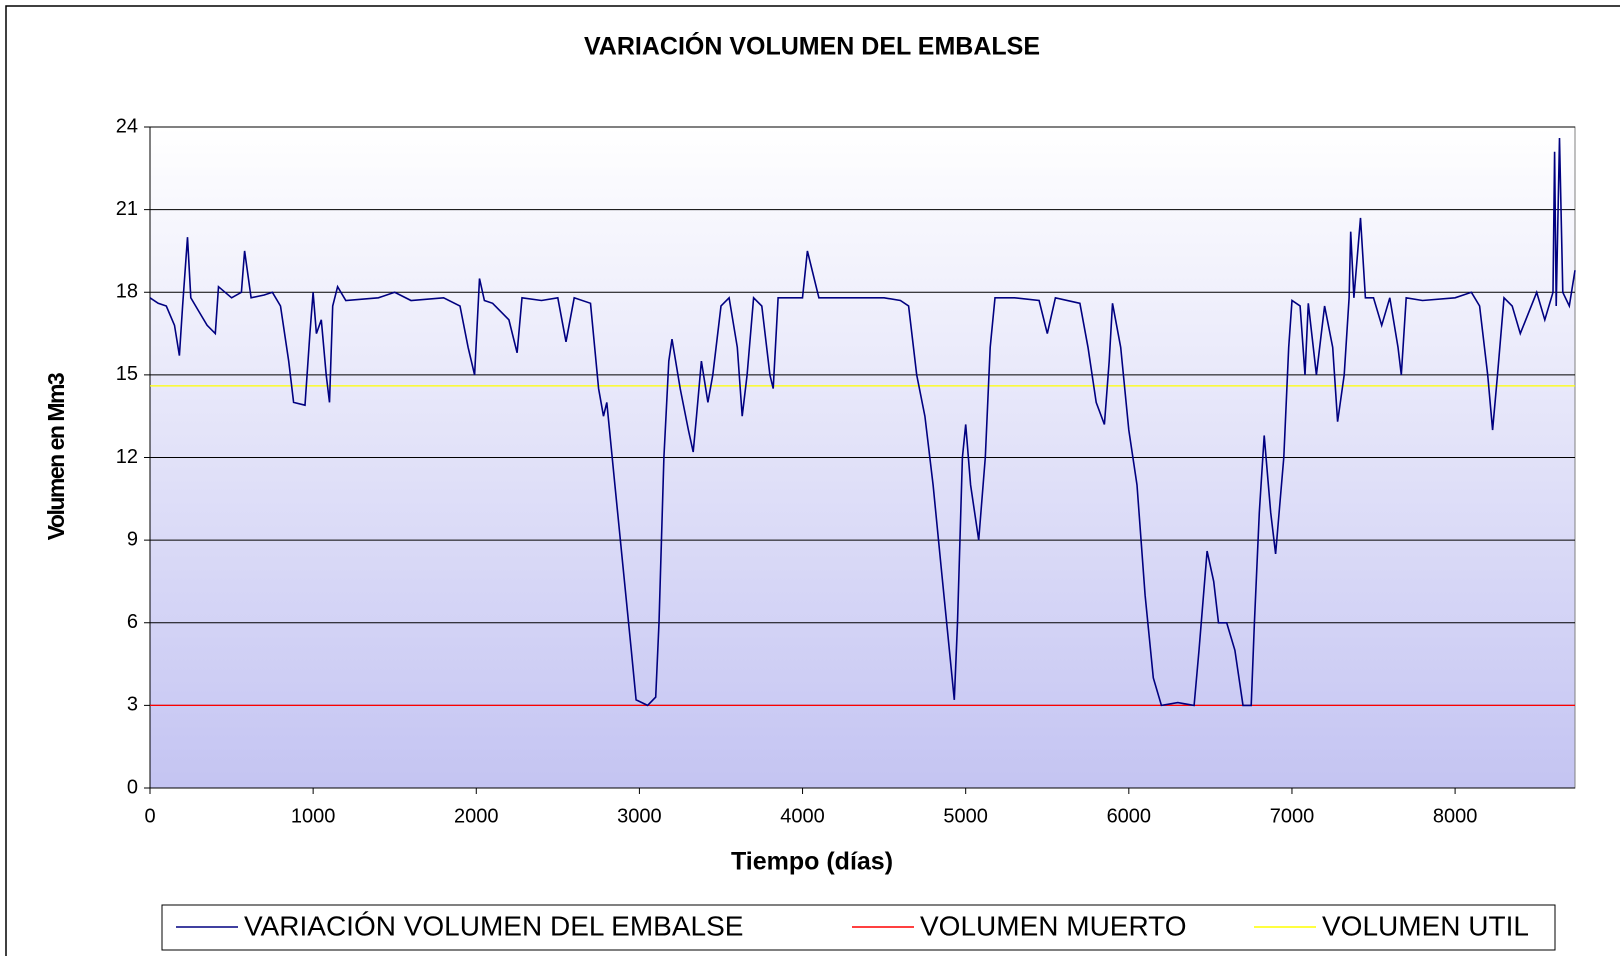  I want to click on y-tick-label: 6, so click(132, 622).